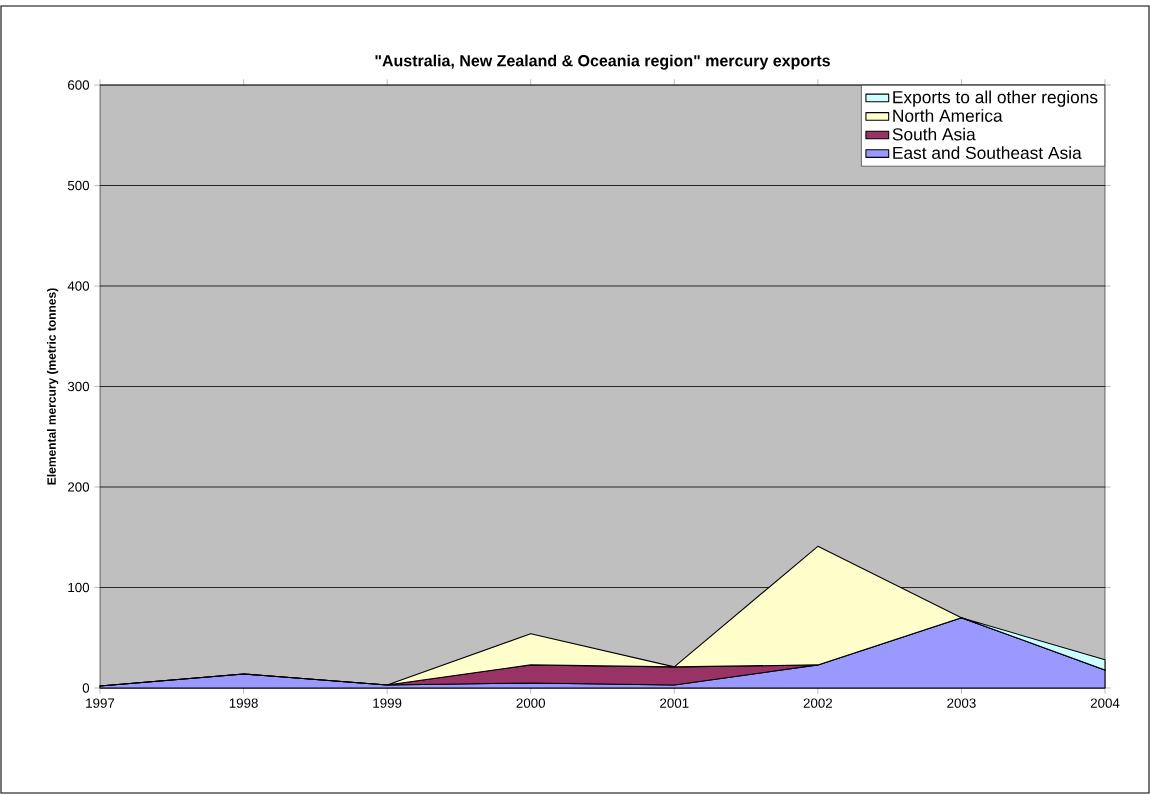 This screenshot has height=794, width=1150. What do you see at coordinates (79, 85) in the screenshot?
I see `y-tick-label: 600` at bounding box center [79, 85].